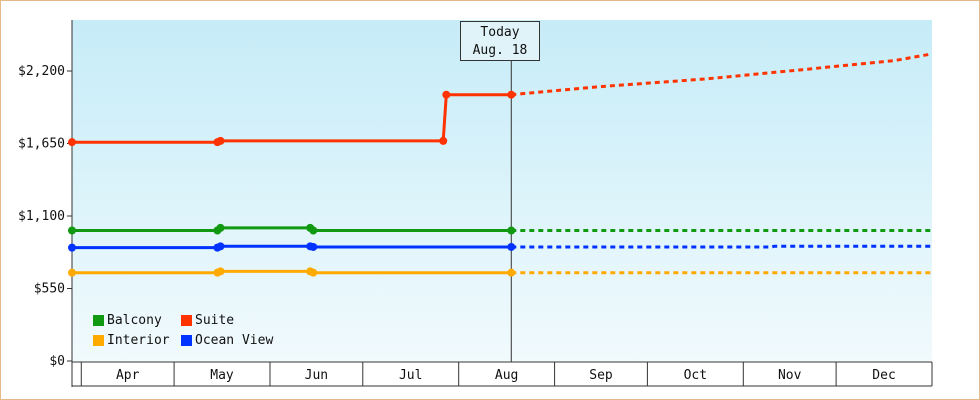 The image size is (980, 400). I want to click on x-tick-label: May, so click(222, 375).